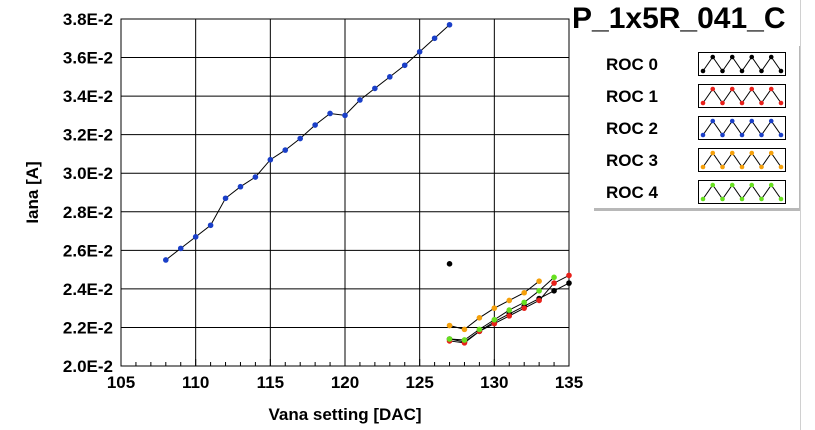 The height and width of the screenshot is (430, 815). What do you see at coordinates (696, 193) in the screenshot?
I see `legend-entry-roc-4: ROC 4` at bounding box center [696, 193].